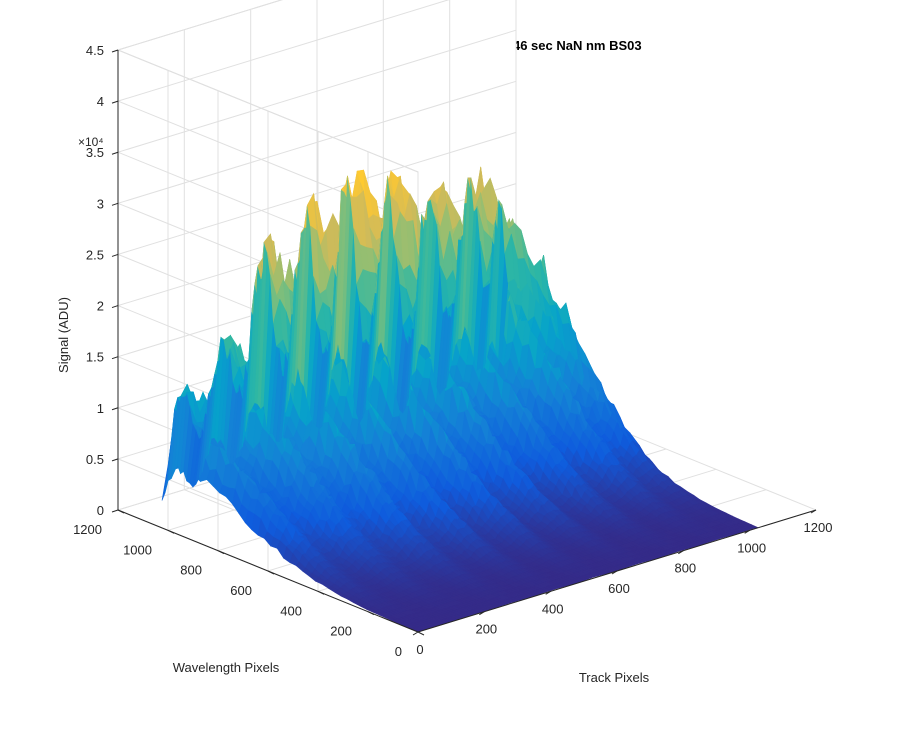 This screenshot has height=755, width=900. I want to click on z-tick-label: 0, so click(100, 510).